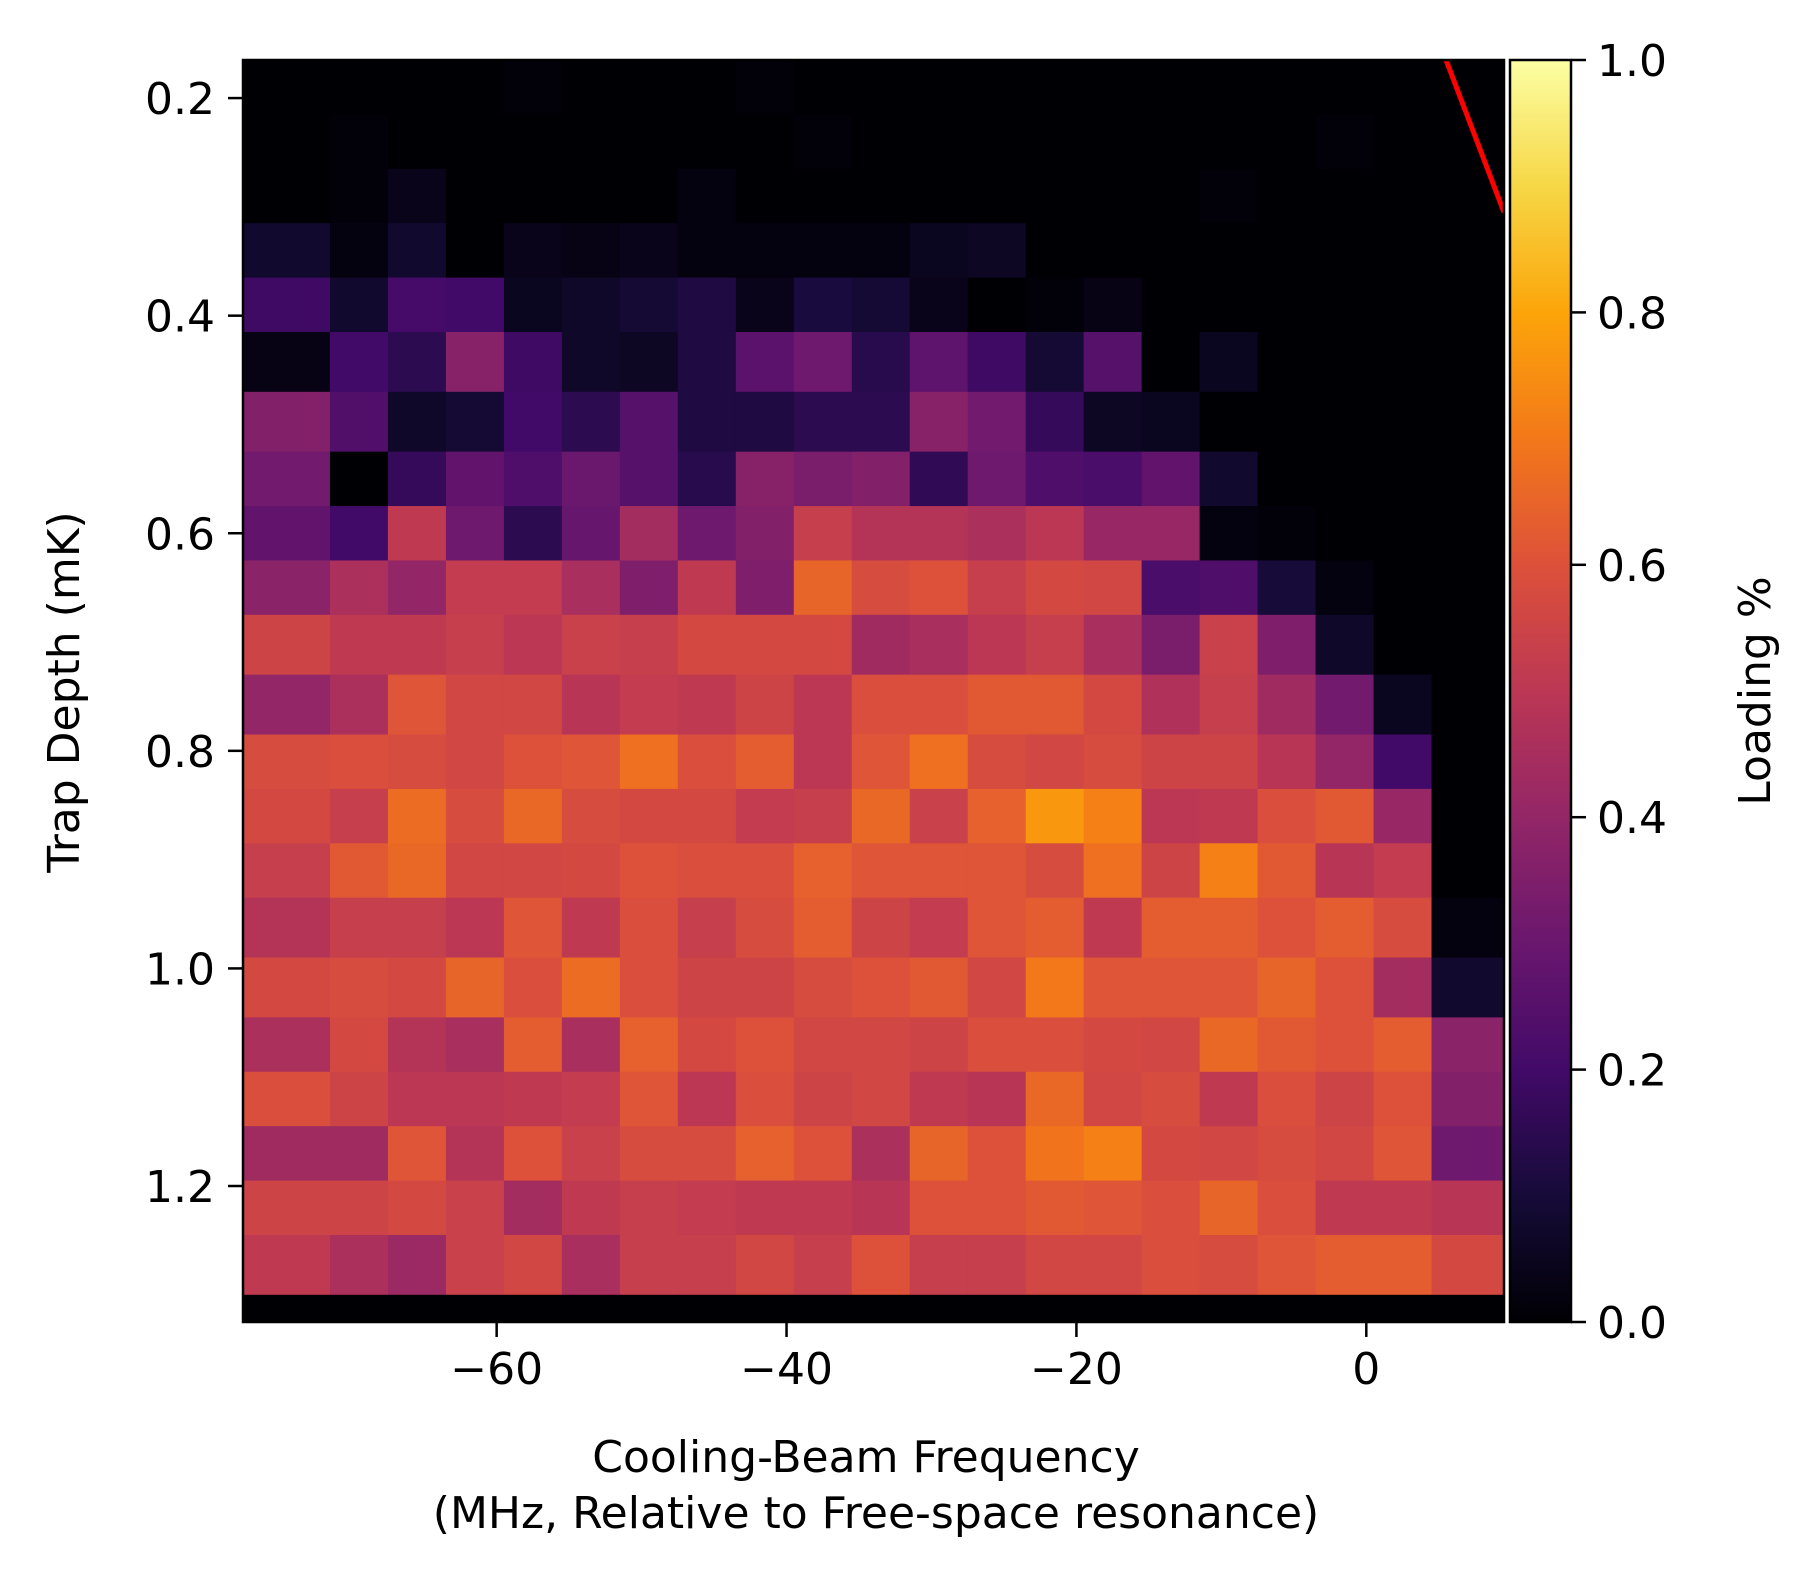 This screenshot has width=1804, height=1587. What do you see at coordinates (1644, 692) in the screenshot?
I see `colorbar: 0.0 0.2 0.4 0.6 0.8 1.0 Loading %` at bounding box center [1644, 692].